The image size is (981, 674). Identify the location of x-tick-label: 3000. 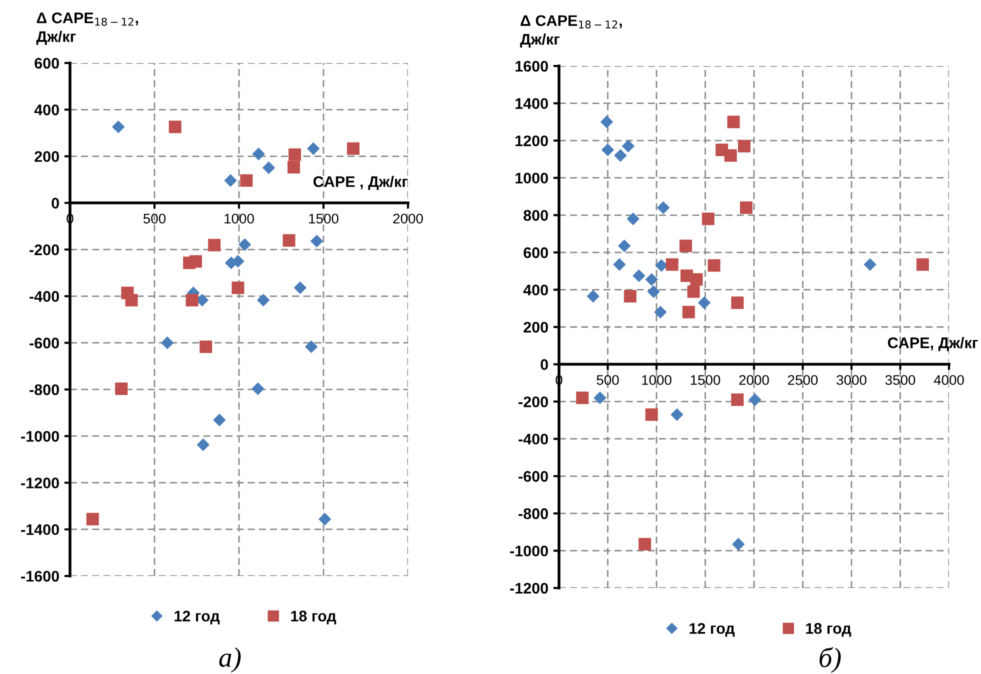
(851, 380).